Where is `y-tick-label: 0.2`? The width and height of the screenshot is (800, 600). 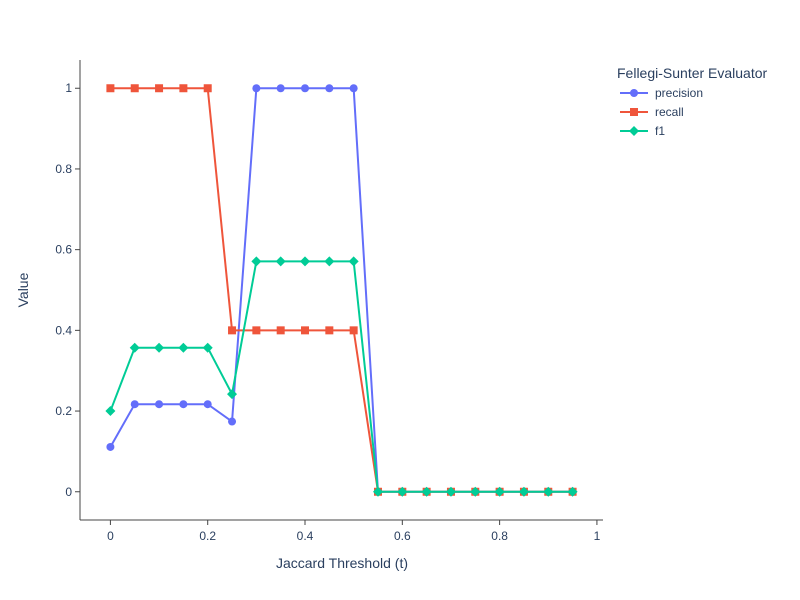 y-tick-label: 0.2 is located at coordinates (63, 411).